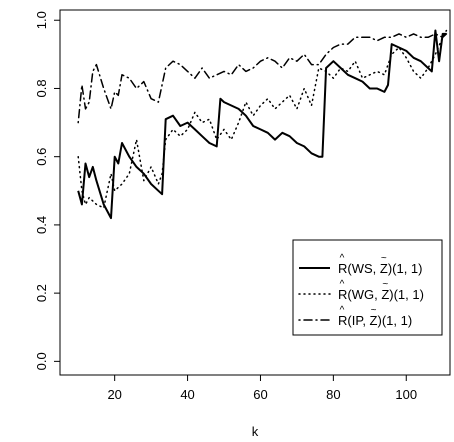  I want to click on x-tick-label: 80, so click(333, 394).